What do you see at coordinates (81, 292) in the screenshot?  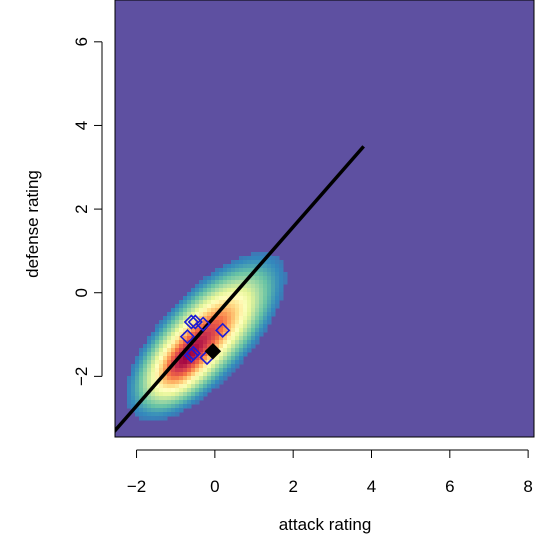 I see `y-tick-label: 0` at bounding box center [81, 292].